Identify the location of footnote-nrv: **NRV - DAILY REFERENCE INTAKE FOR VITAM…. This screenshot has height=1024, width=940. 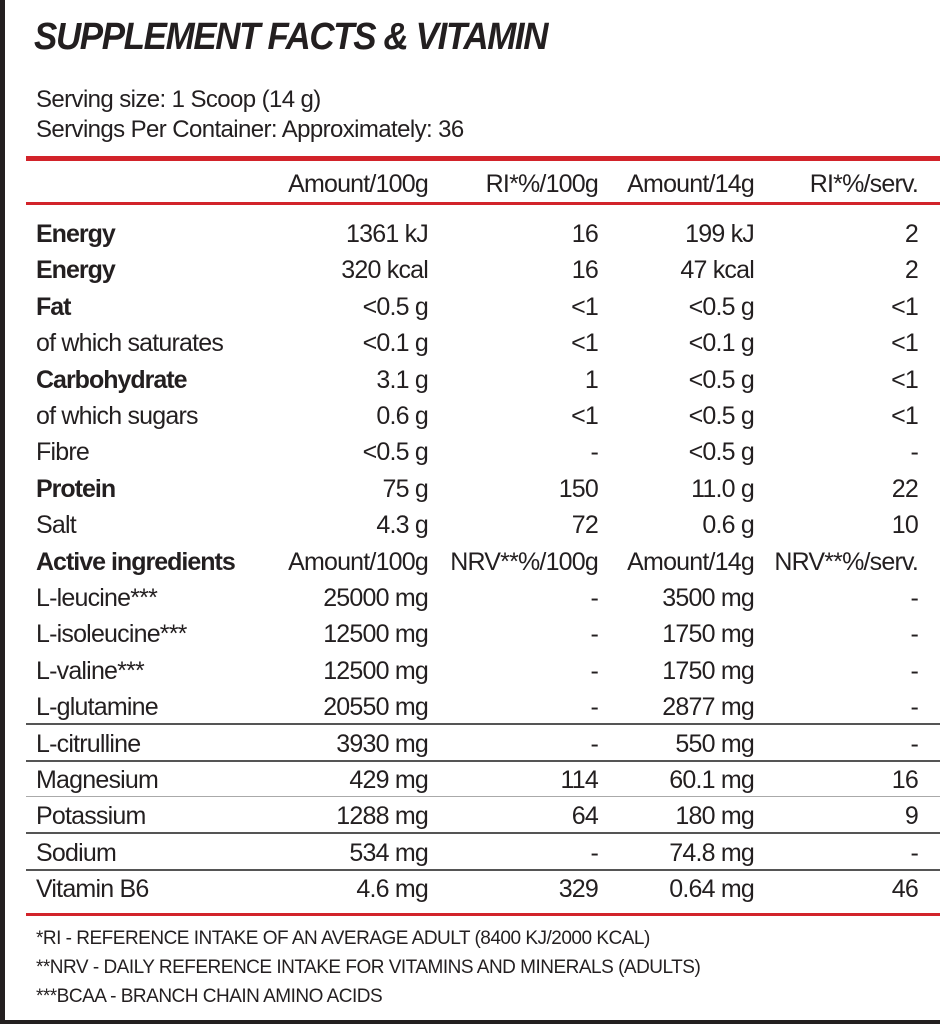
(368, 967).